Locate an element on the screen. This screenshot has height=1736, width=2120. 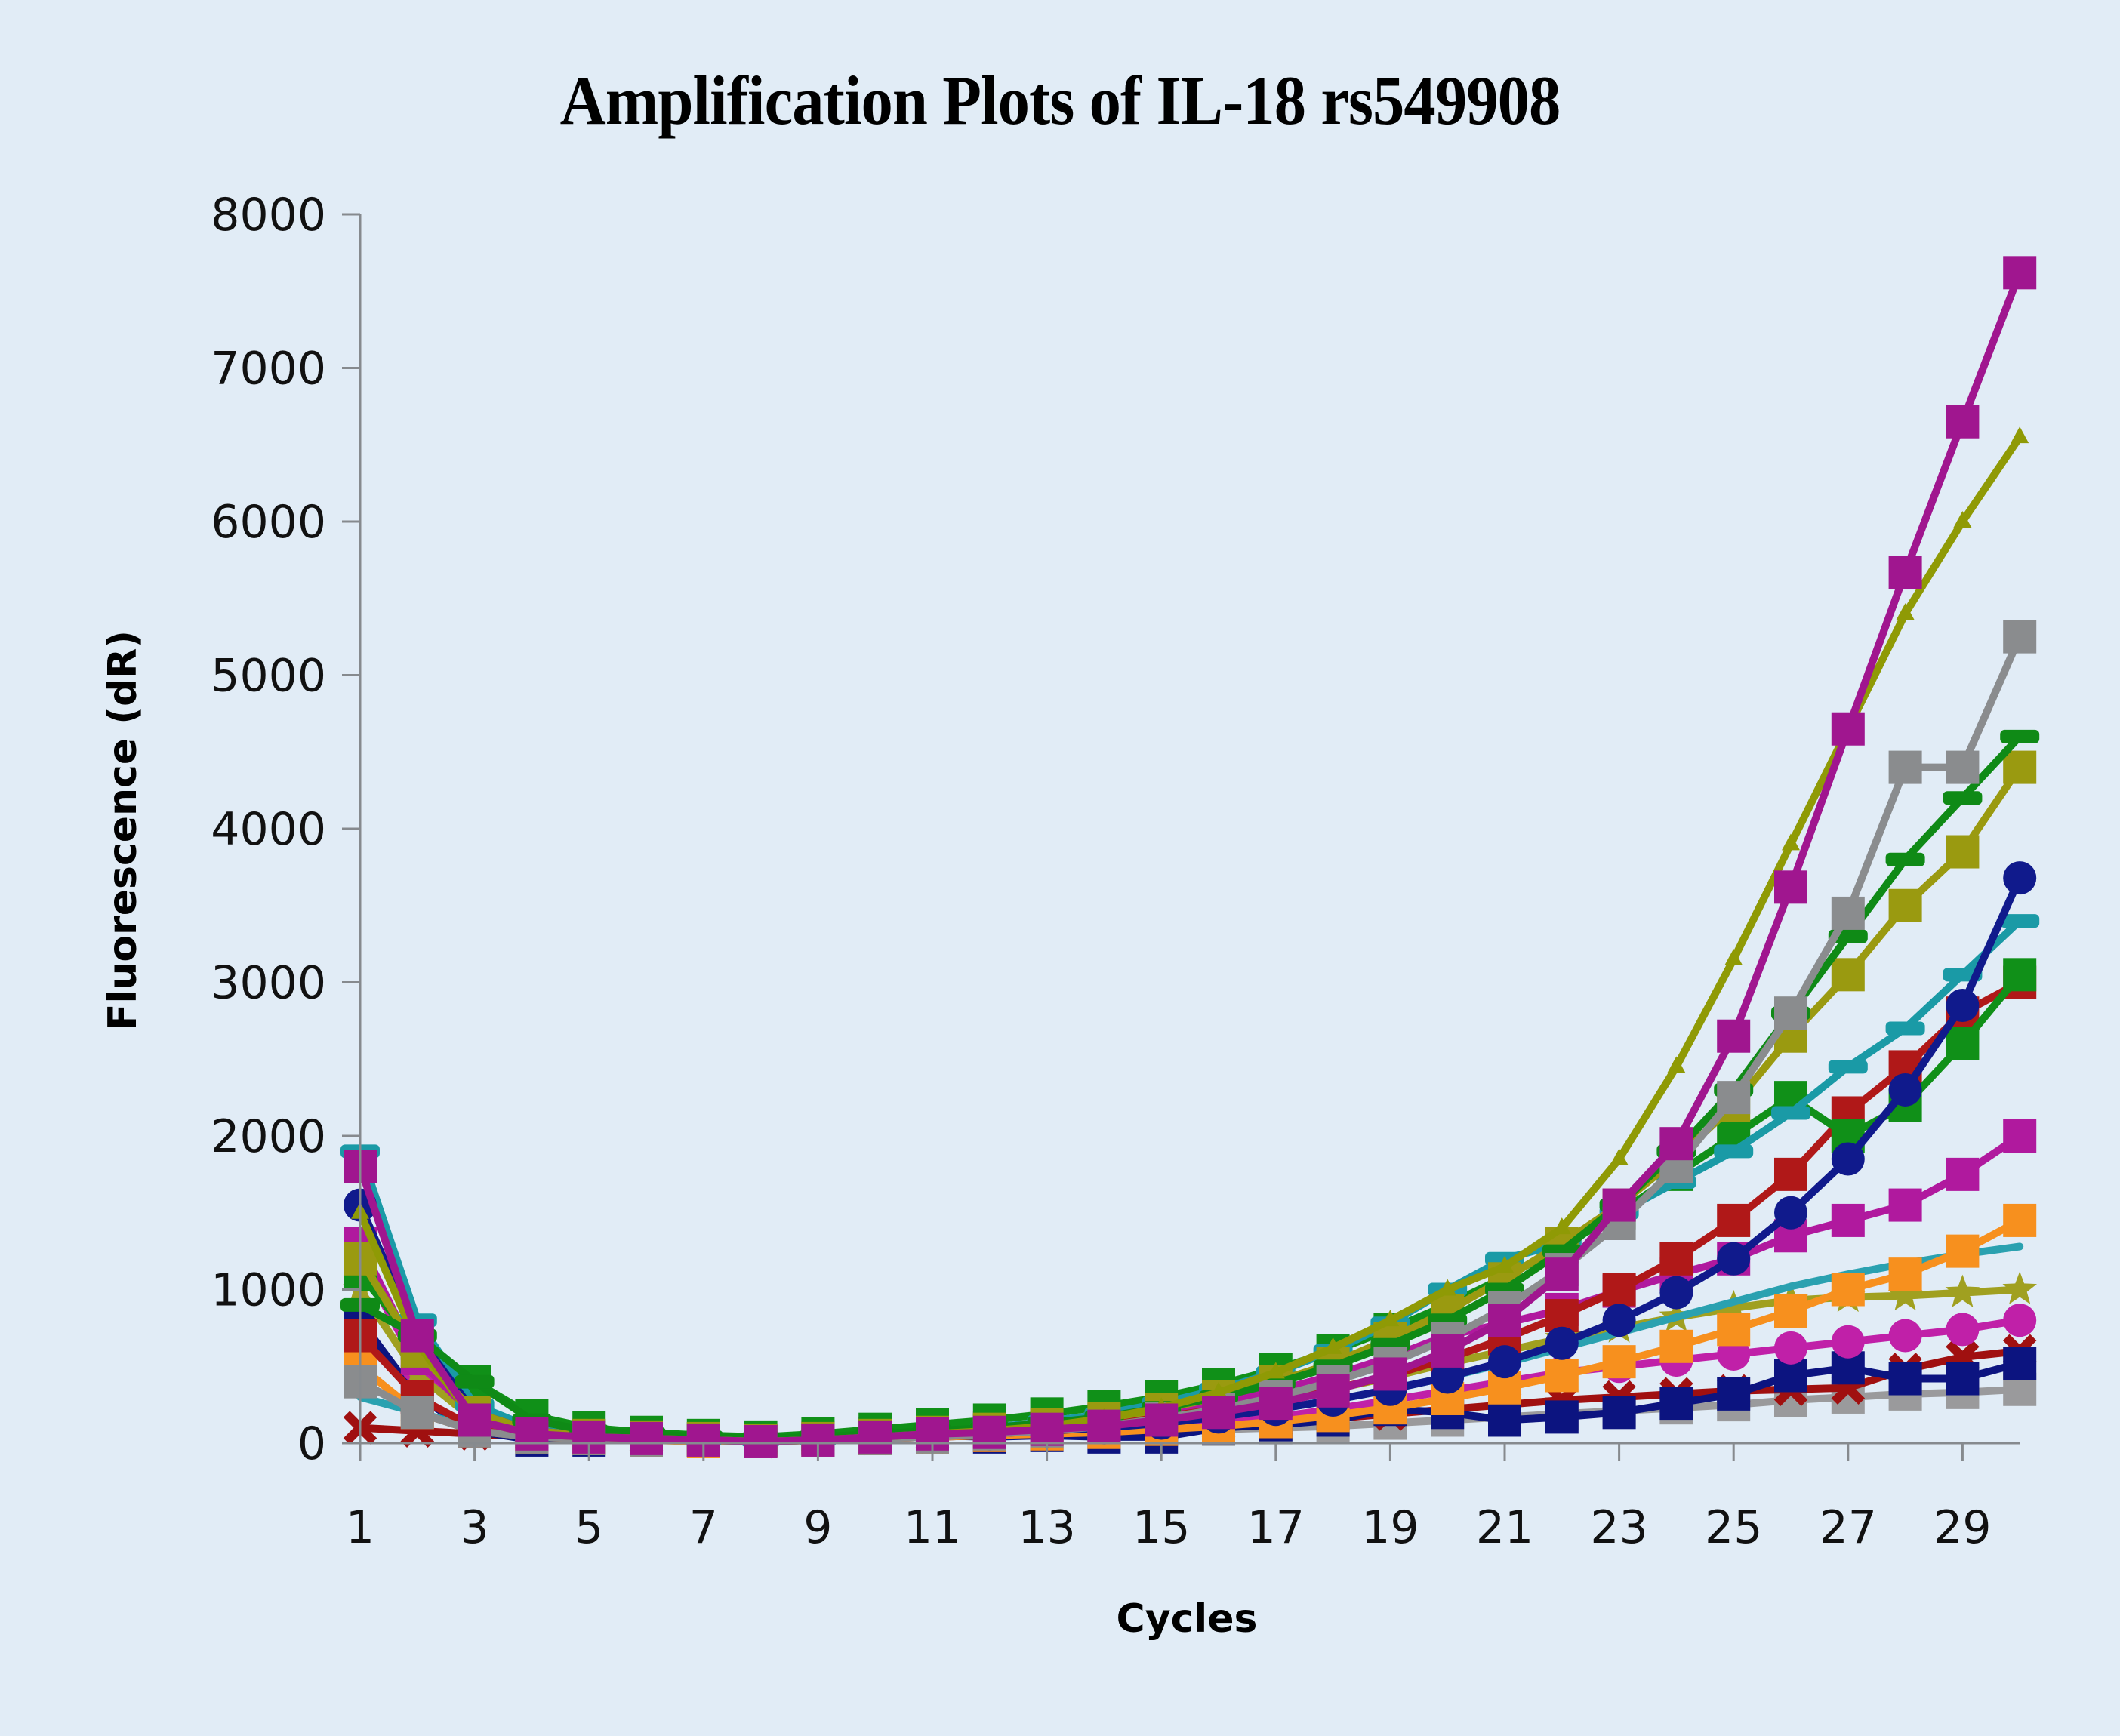
y-tick-label: 5000 is located at coordinates (268, 677).